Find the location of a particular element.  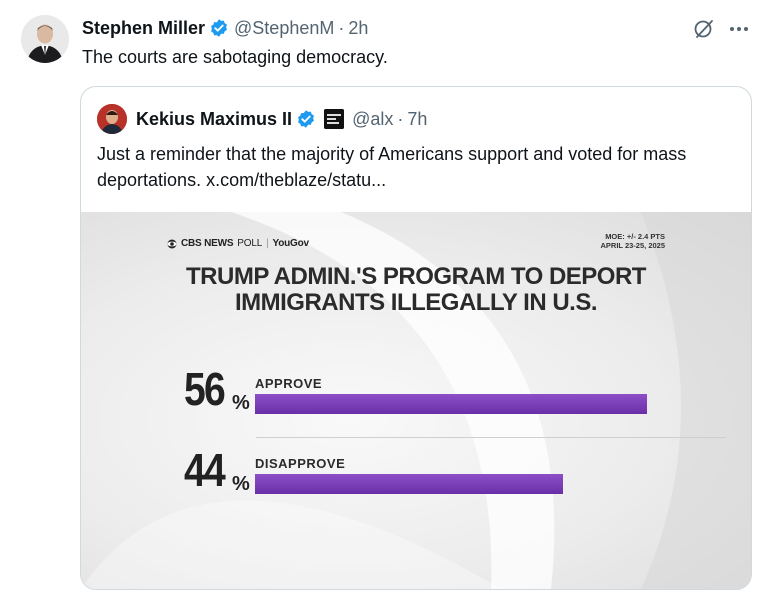

quote-author-avatar is located at coordinates (112, 119).